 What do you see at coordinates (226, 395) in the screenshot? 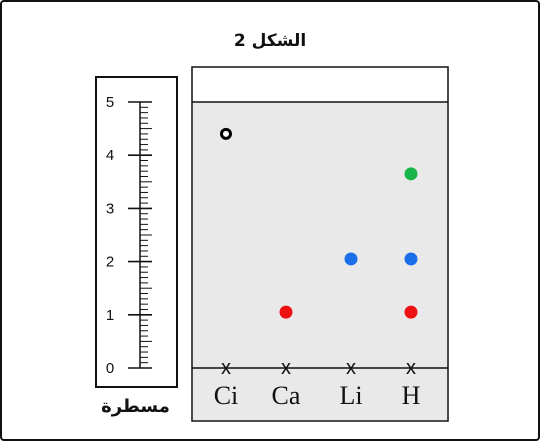
I see `lane-label: Ci` at bounding box center [226, 395].